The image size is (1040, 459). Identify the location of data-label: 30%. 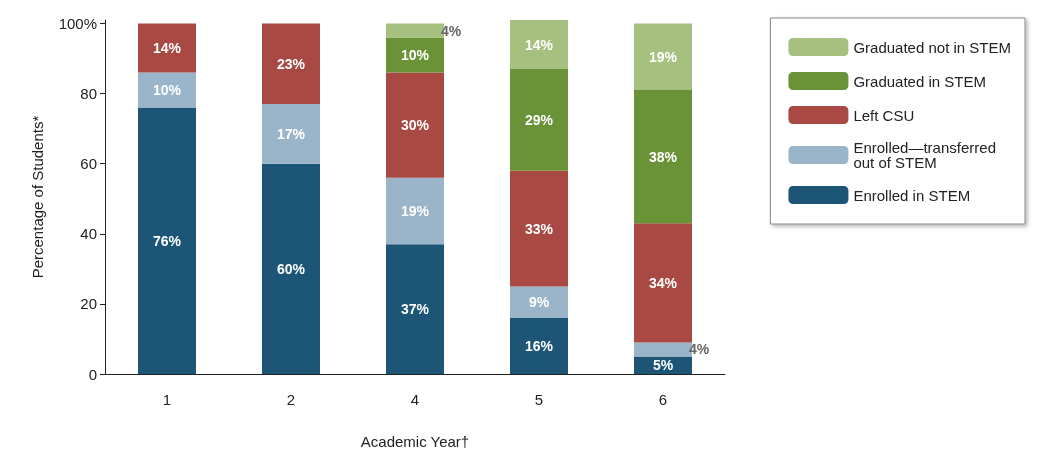
(415, 125).